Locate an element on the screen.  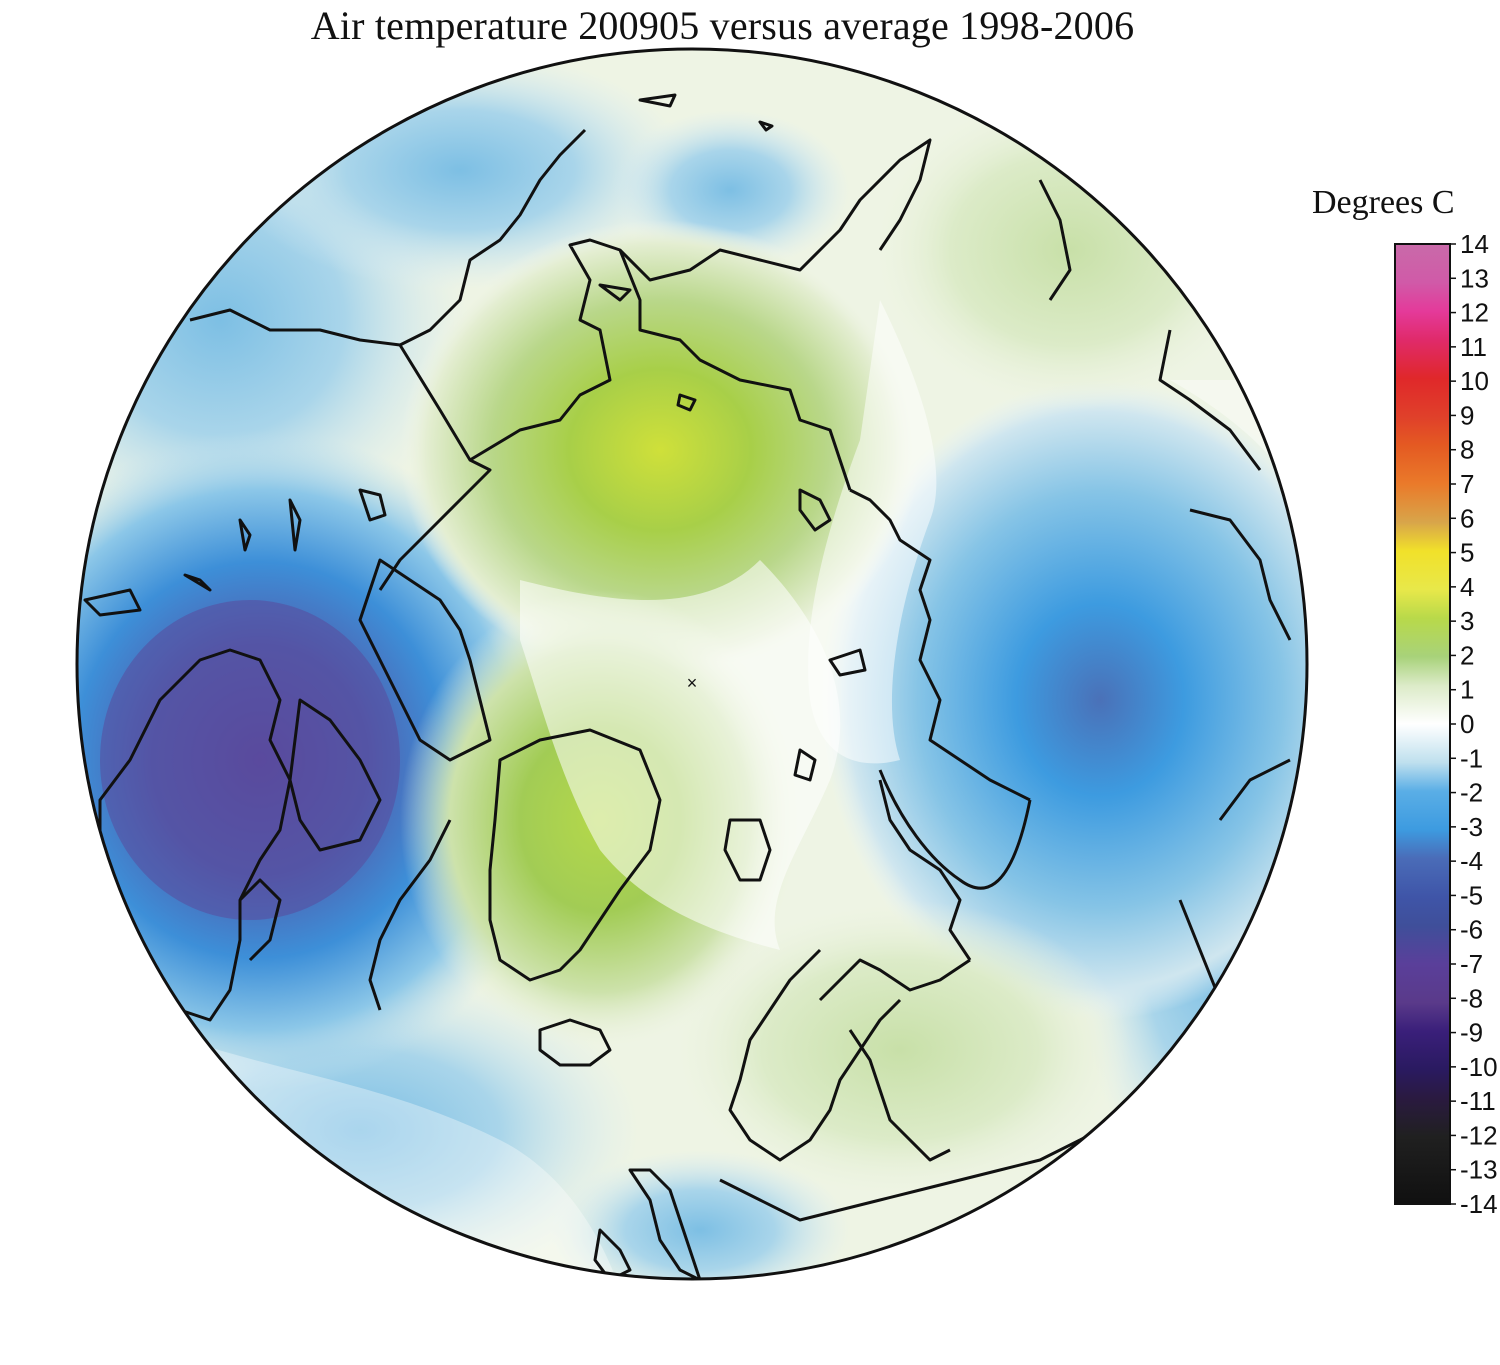
legend-tick-label: -6 is located at coordinates (1471, 930).